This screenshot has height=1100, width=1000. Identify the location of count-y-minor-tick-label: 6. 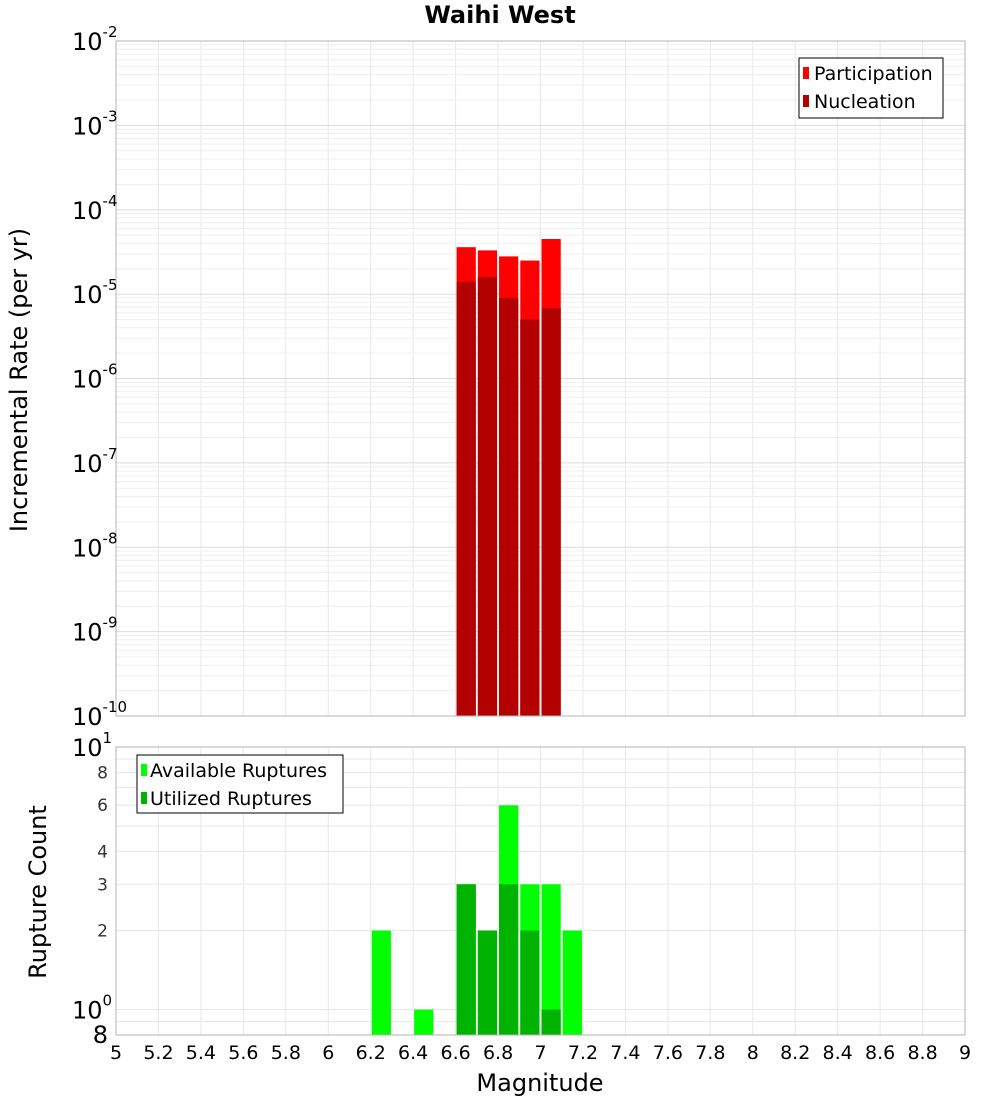
(102, 806).